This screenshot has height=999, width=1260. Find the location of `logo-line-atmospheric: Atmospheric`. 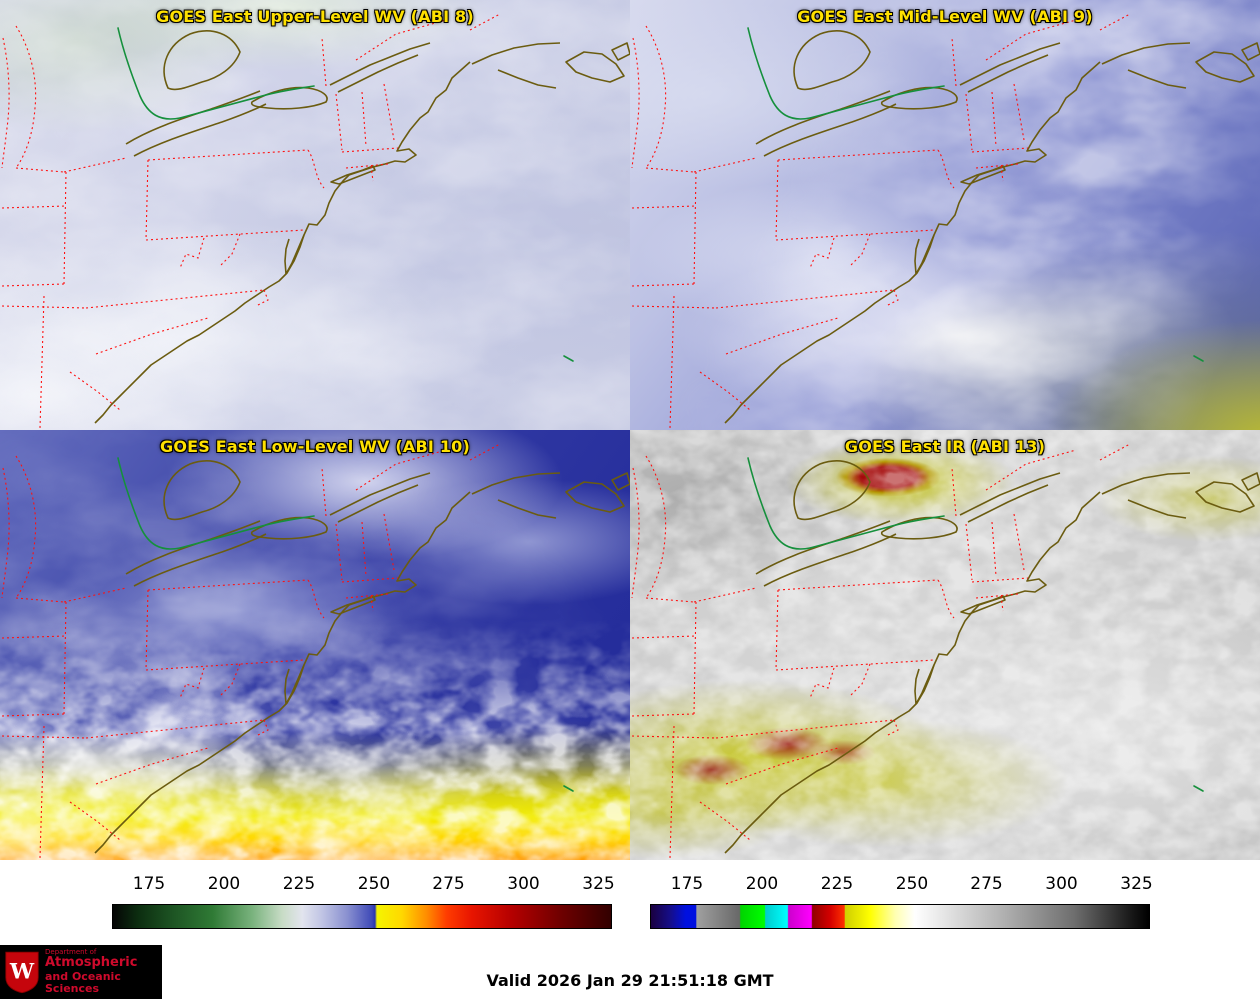

logo-line-atmospheric: Atmospheric is located at coordinates (91, 962).